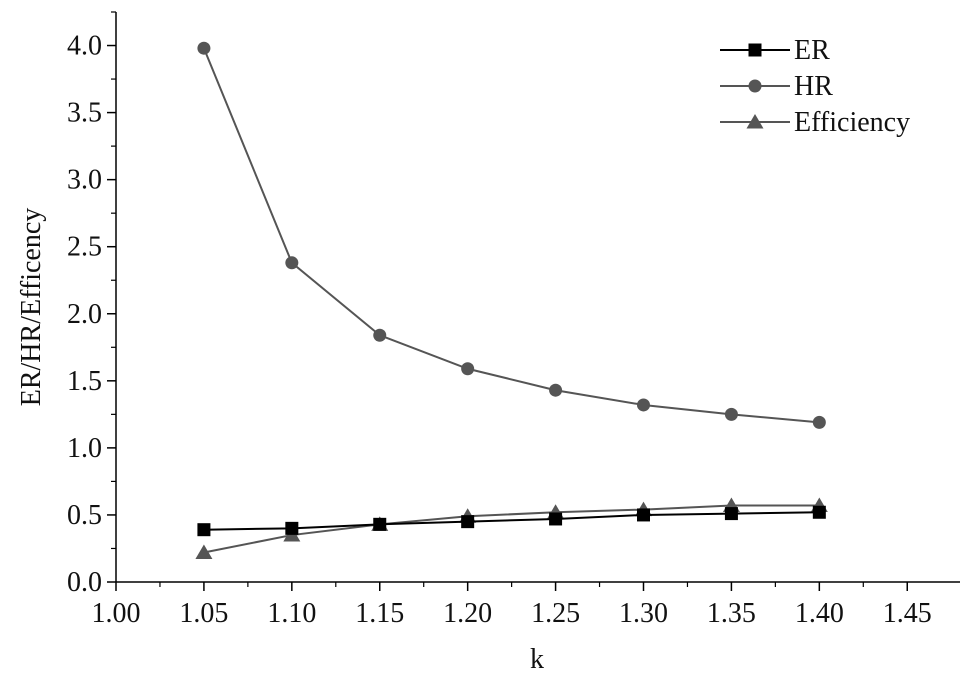  I want to click on x-tick-label: 1.15, so click(379, 613).